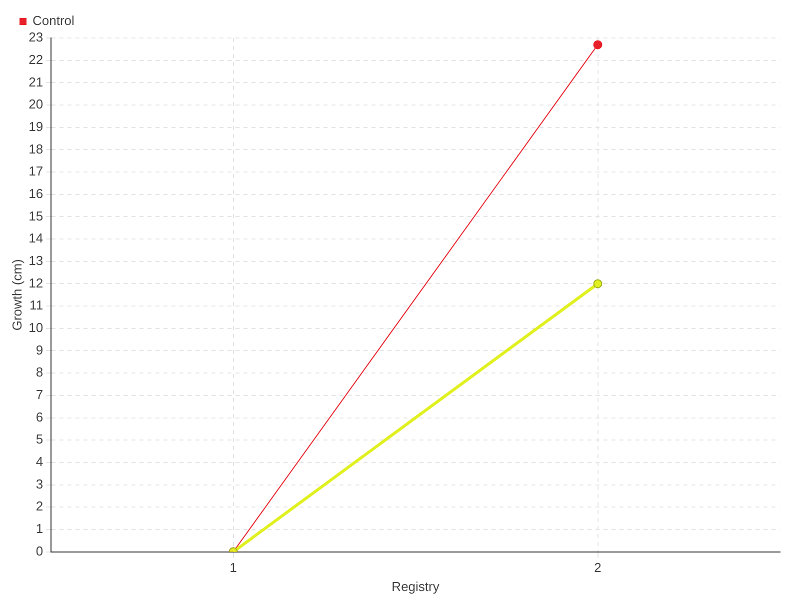 Image resolution: width=800 pixels, height=600 pixels. Describe the element at coordinates (36, 238) in the screenshot. I see `y-tick-label: 14` at that location.